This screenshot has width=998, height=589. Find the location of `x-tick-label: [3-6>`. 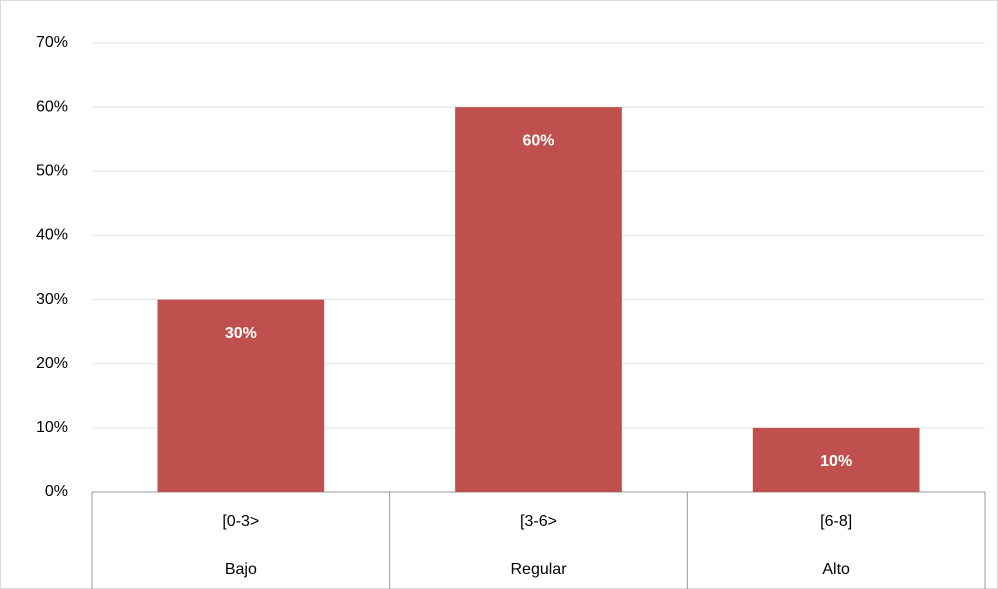

x-tick-label: [3-6> is located at coordinates (538, 521).